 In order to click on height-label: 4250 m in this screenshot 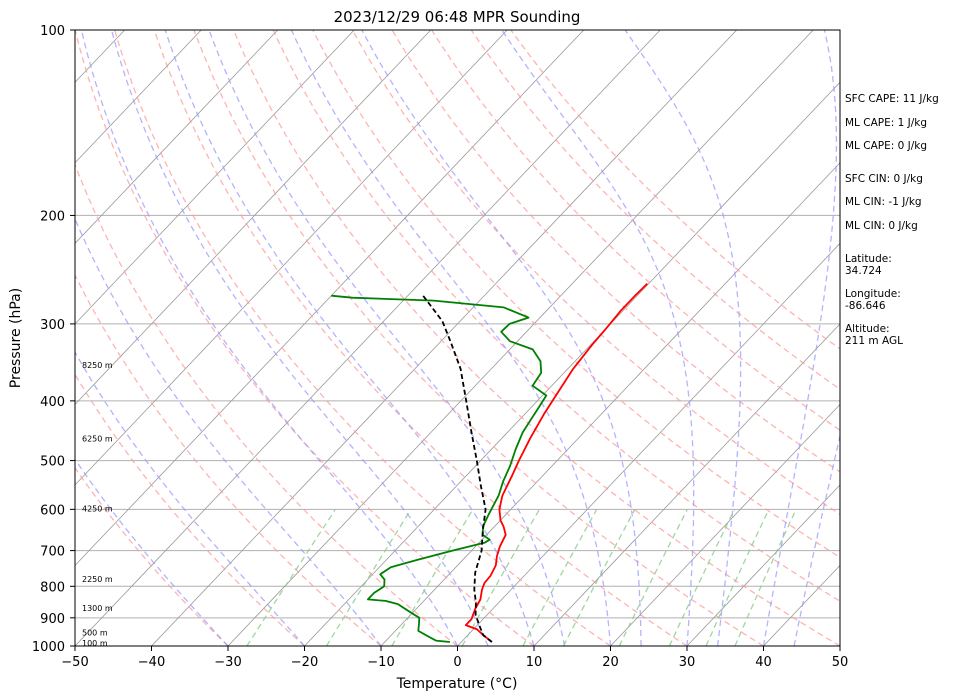, I will do `click(97, 508)`.